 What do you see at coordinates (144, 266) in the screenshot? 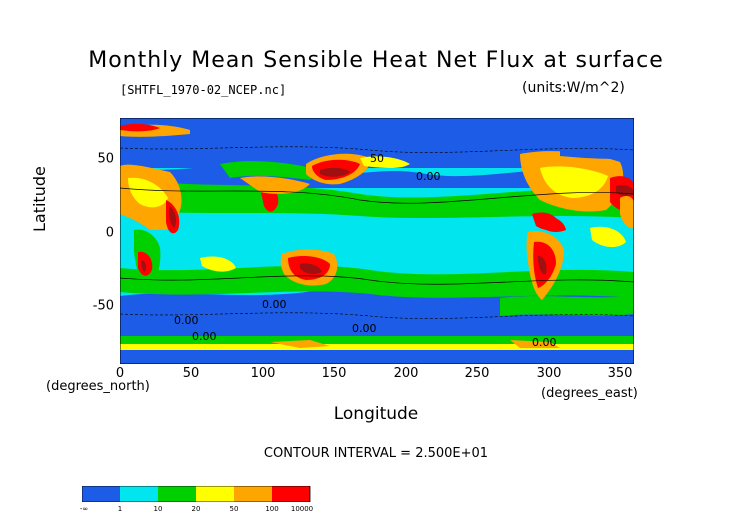
I see `africa-south-dark` at bounding box center [144, 266].